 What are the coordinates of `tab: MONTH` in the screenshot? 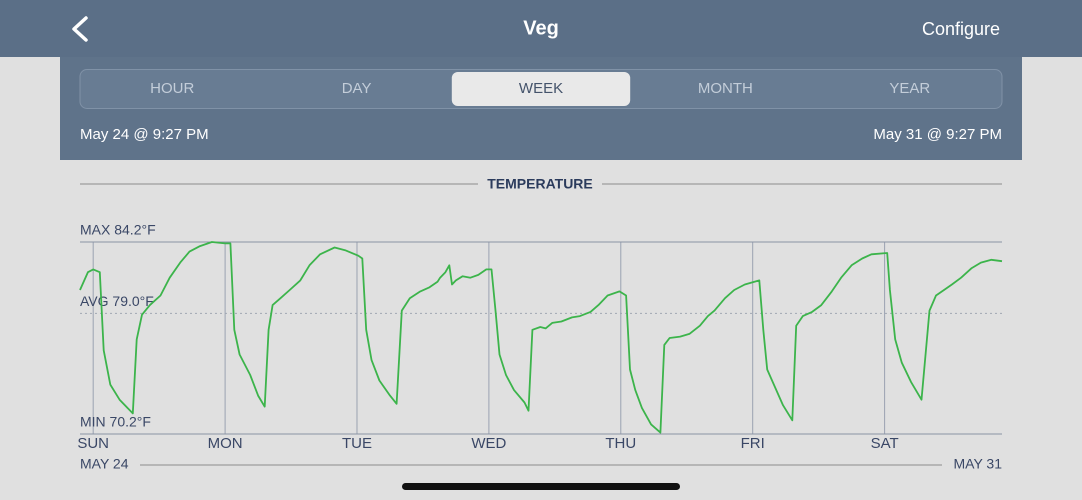 It's located at (725, 88).